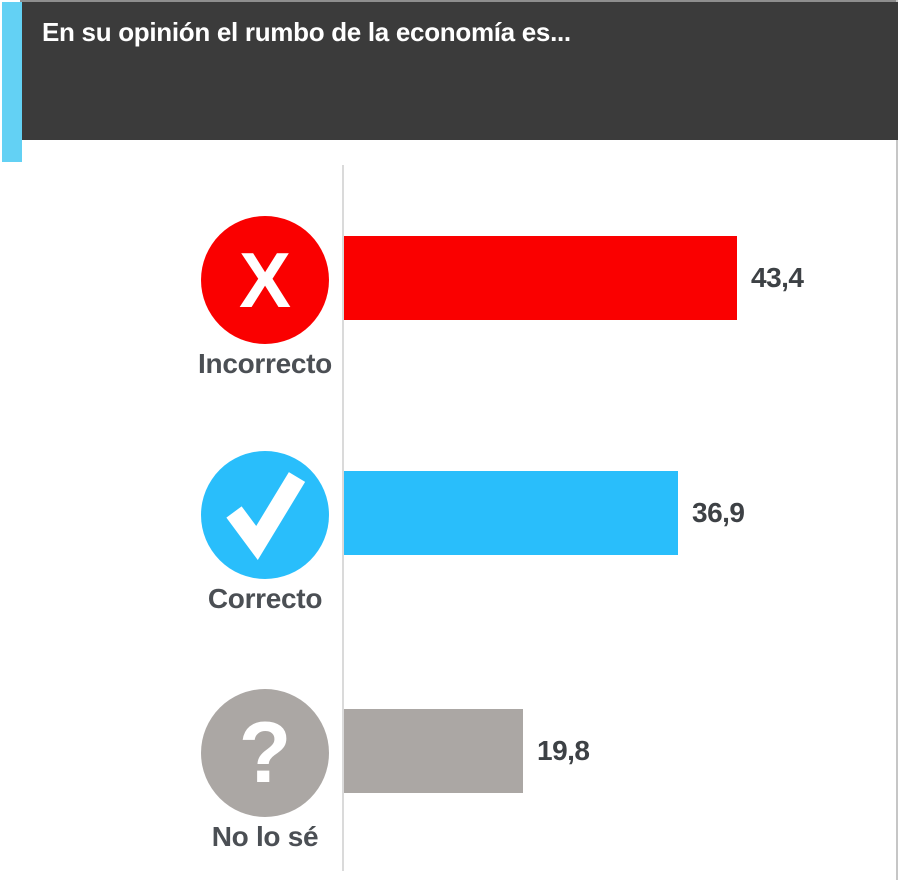 The width and height of the screenshot is (900, 880). I want to click on check-badge, so click(265, 515).